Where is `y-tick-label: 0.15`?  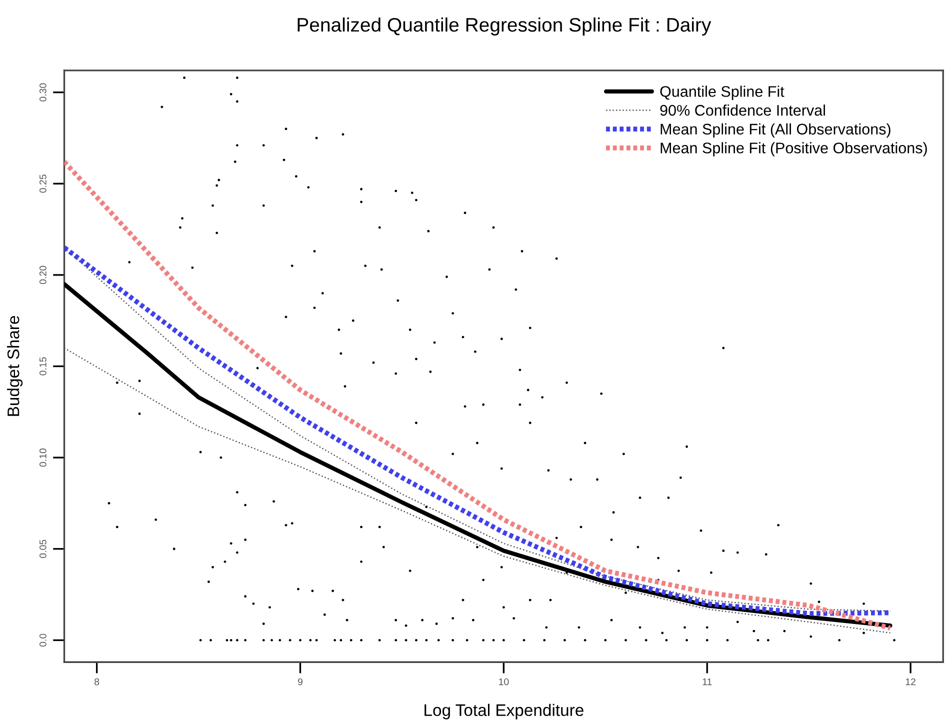
y-tick-label: 0.15 is located at coordinates (42, 366).